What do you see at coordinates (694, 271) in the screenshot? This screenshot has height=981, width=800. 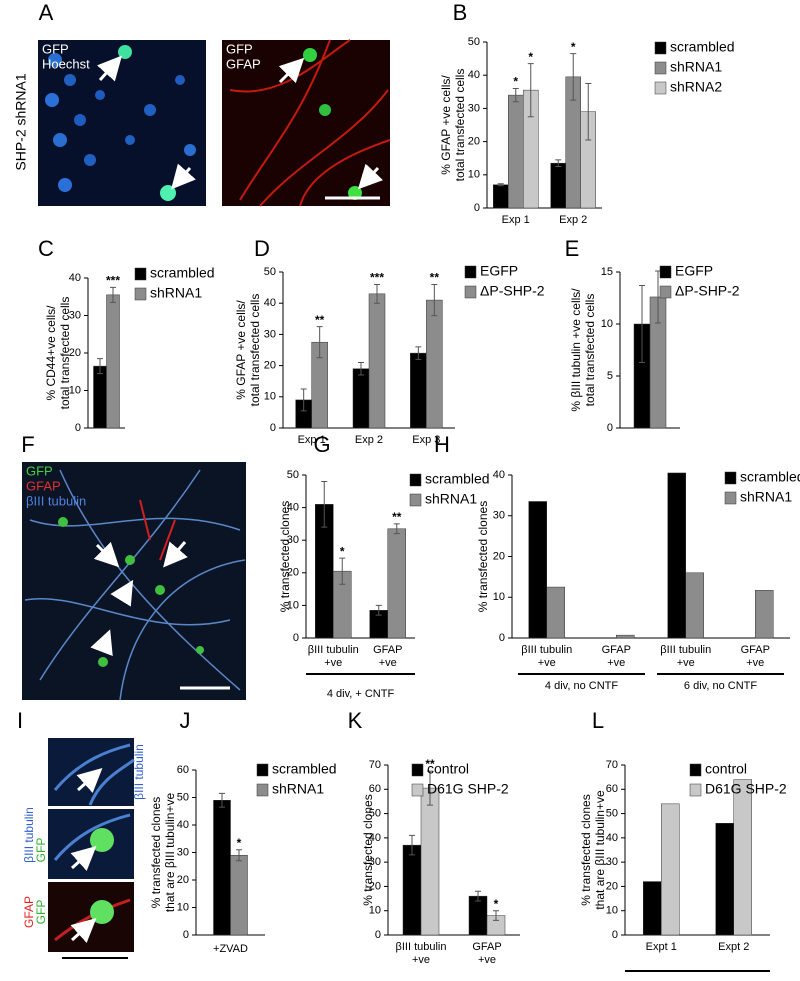 I see `legend-label: EGFP` at bounding box center [694, 271].